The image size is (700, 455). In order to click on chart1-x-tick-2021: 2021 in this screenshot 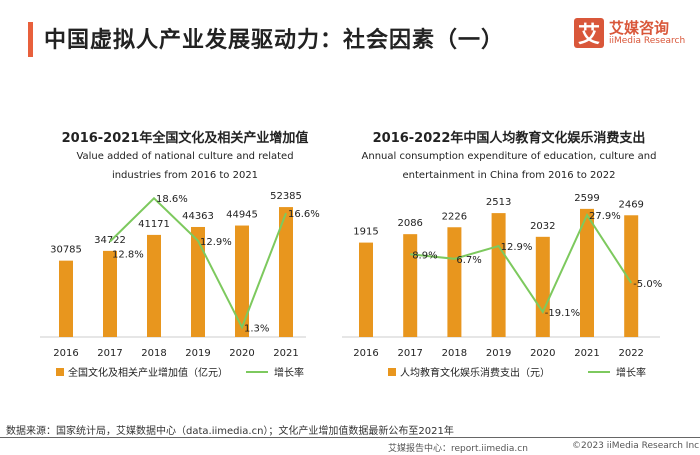, I will do `click(285, 353)`.